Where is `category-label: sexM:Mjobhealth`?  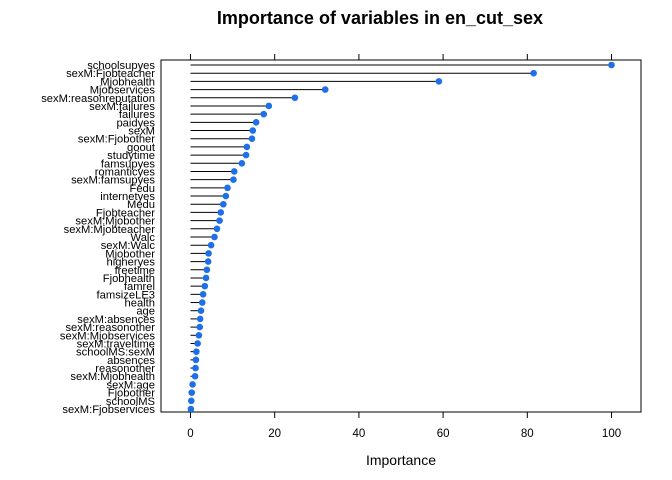 category-label: sexM:Mjobhealth is located at coordinates (112, 377).